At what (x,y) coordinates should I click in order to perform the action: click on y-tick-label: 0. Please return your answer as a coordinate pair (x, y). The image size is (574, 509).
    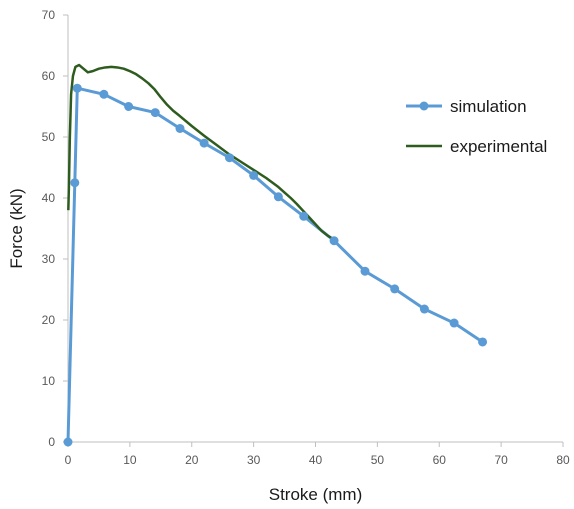
    Looking at the image, I should click on (51, 442).